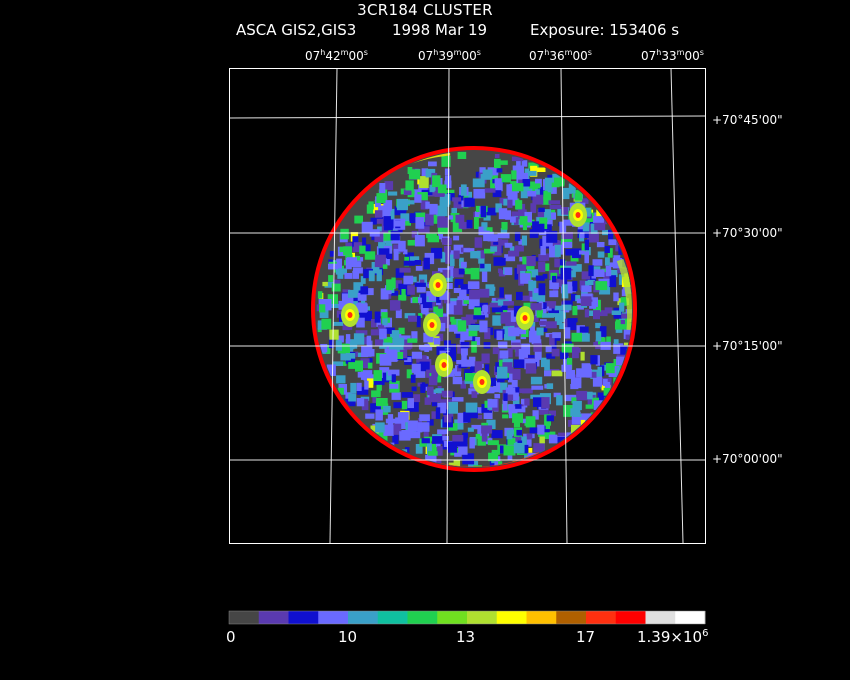  What do you see at coordinates (296, 30) in the screenshot?
I see `instrument-label: ASCA GIS2,GIS3` at bounding box center [296, 30].